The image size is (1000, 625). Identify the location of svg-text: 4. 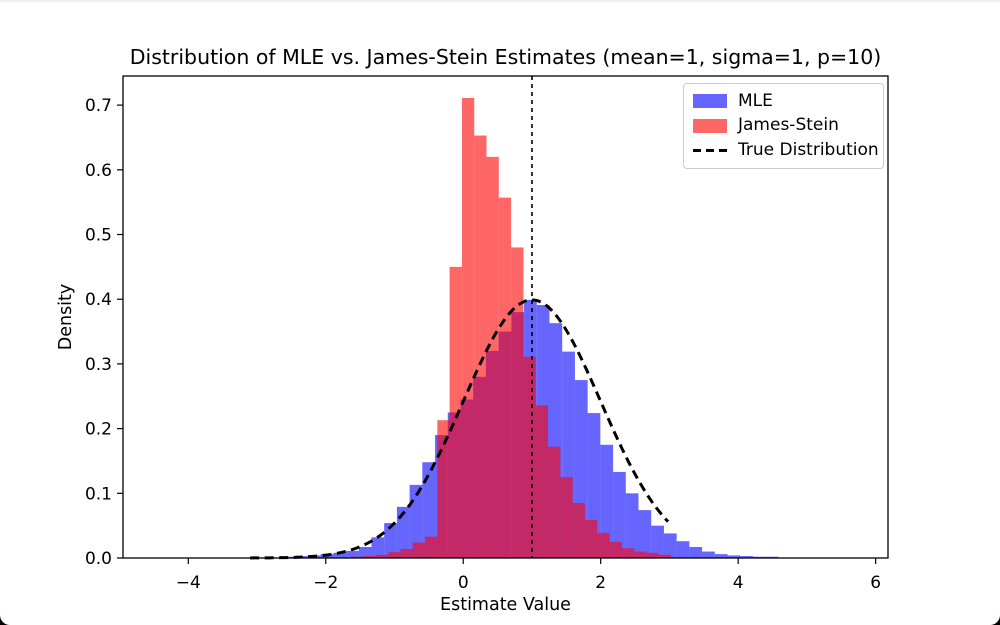
(738, 583).